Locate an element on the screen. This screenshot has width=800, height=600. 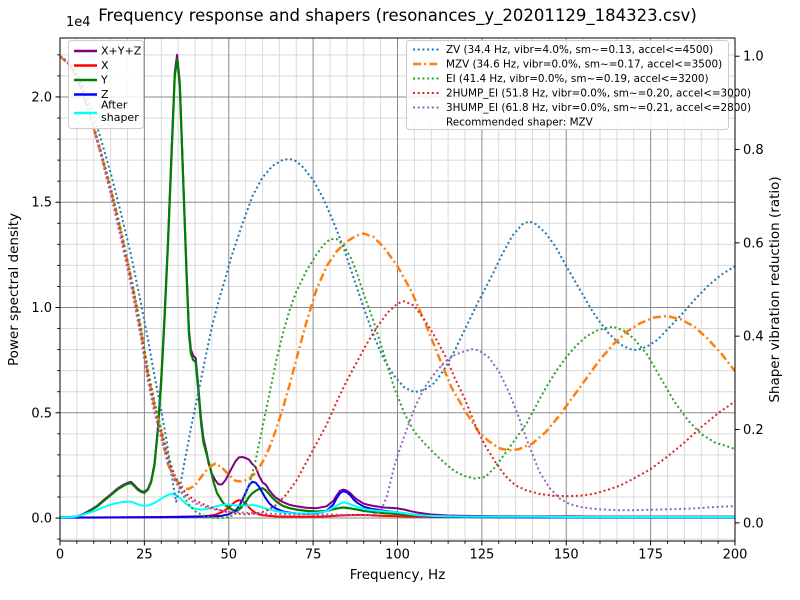
legend-right-box is located at coordinates (567, 85).